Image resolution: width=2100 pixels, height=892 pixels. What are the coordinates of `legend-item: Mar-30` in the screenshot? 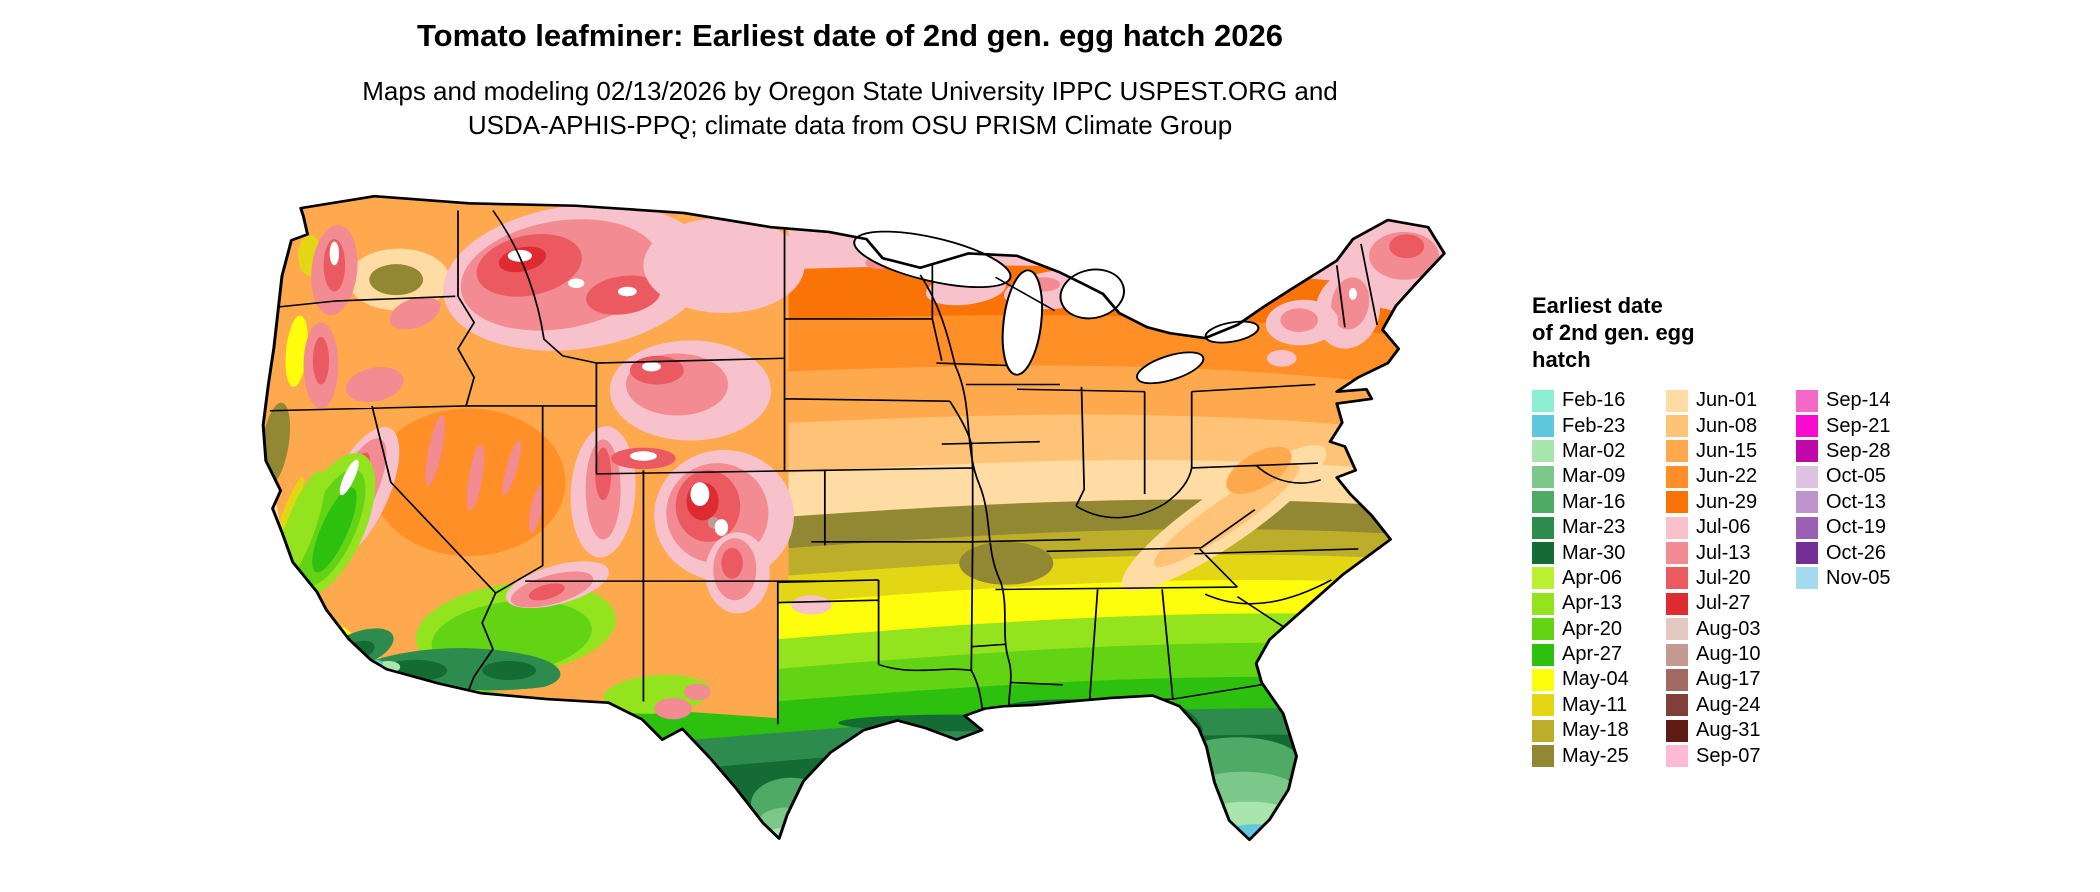 It's located at (1580, 552).